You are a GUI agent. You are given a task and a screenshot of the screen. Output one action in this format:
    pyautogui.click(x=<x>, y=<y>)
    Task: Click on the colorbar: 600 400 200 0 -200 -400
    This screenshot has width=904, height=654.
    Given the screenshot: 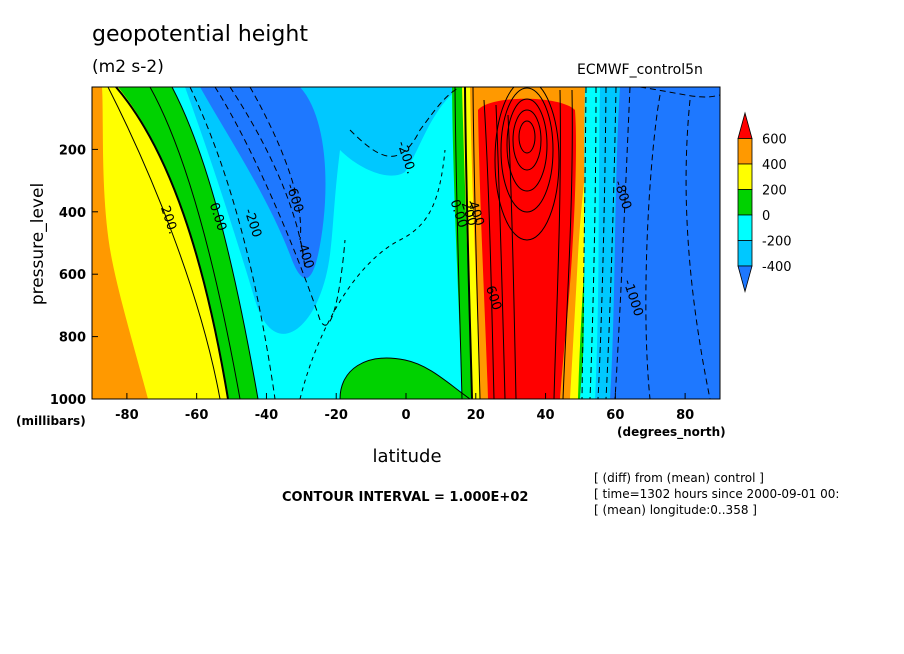 What is the action you would take?
    pyautogui.click(x=764, y=202)
    